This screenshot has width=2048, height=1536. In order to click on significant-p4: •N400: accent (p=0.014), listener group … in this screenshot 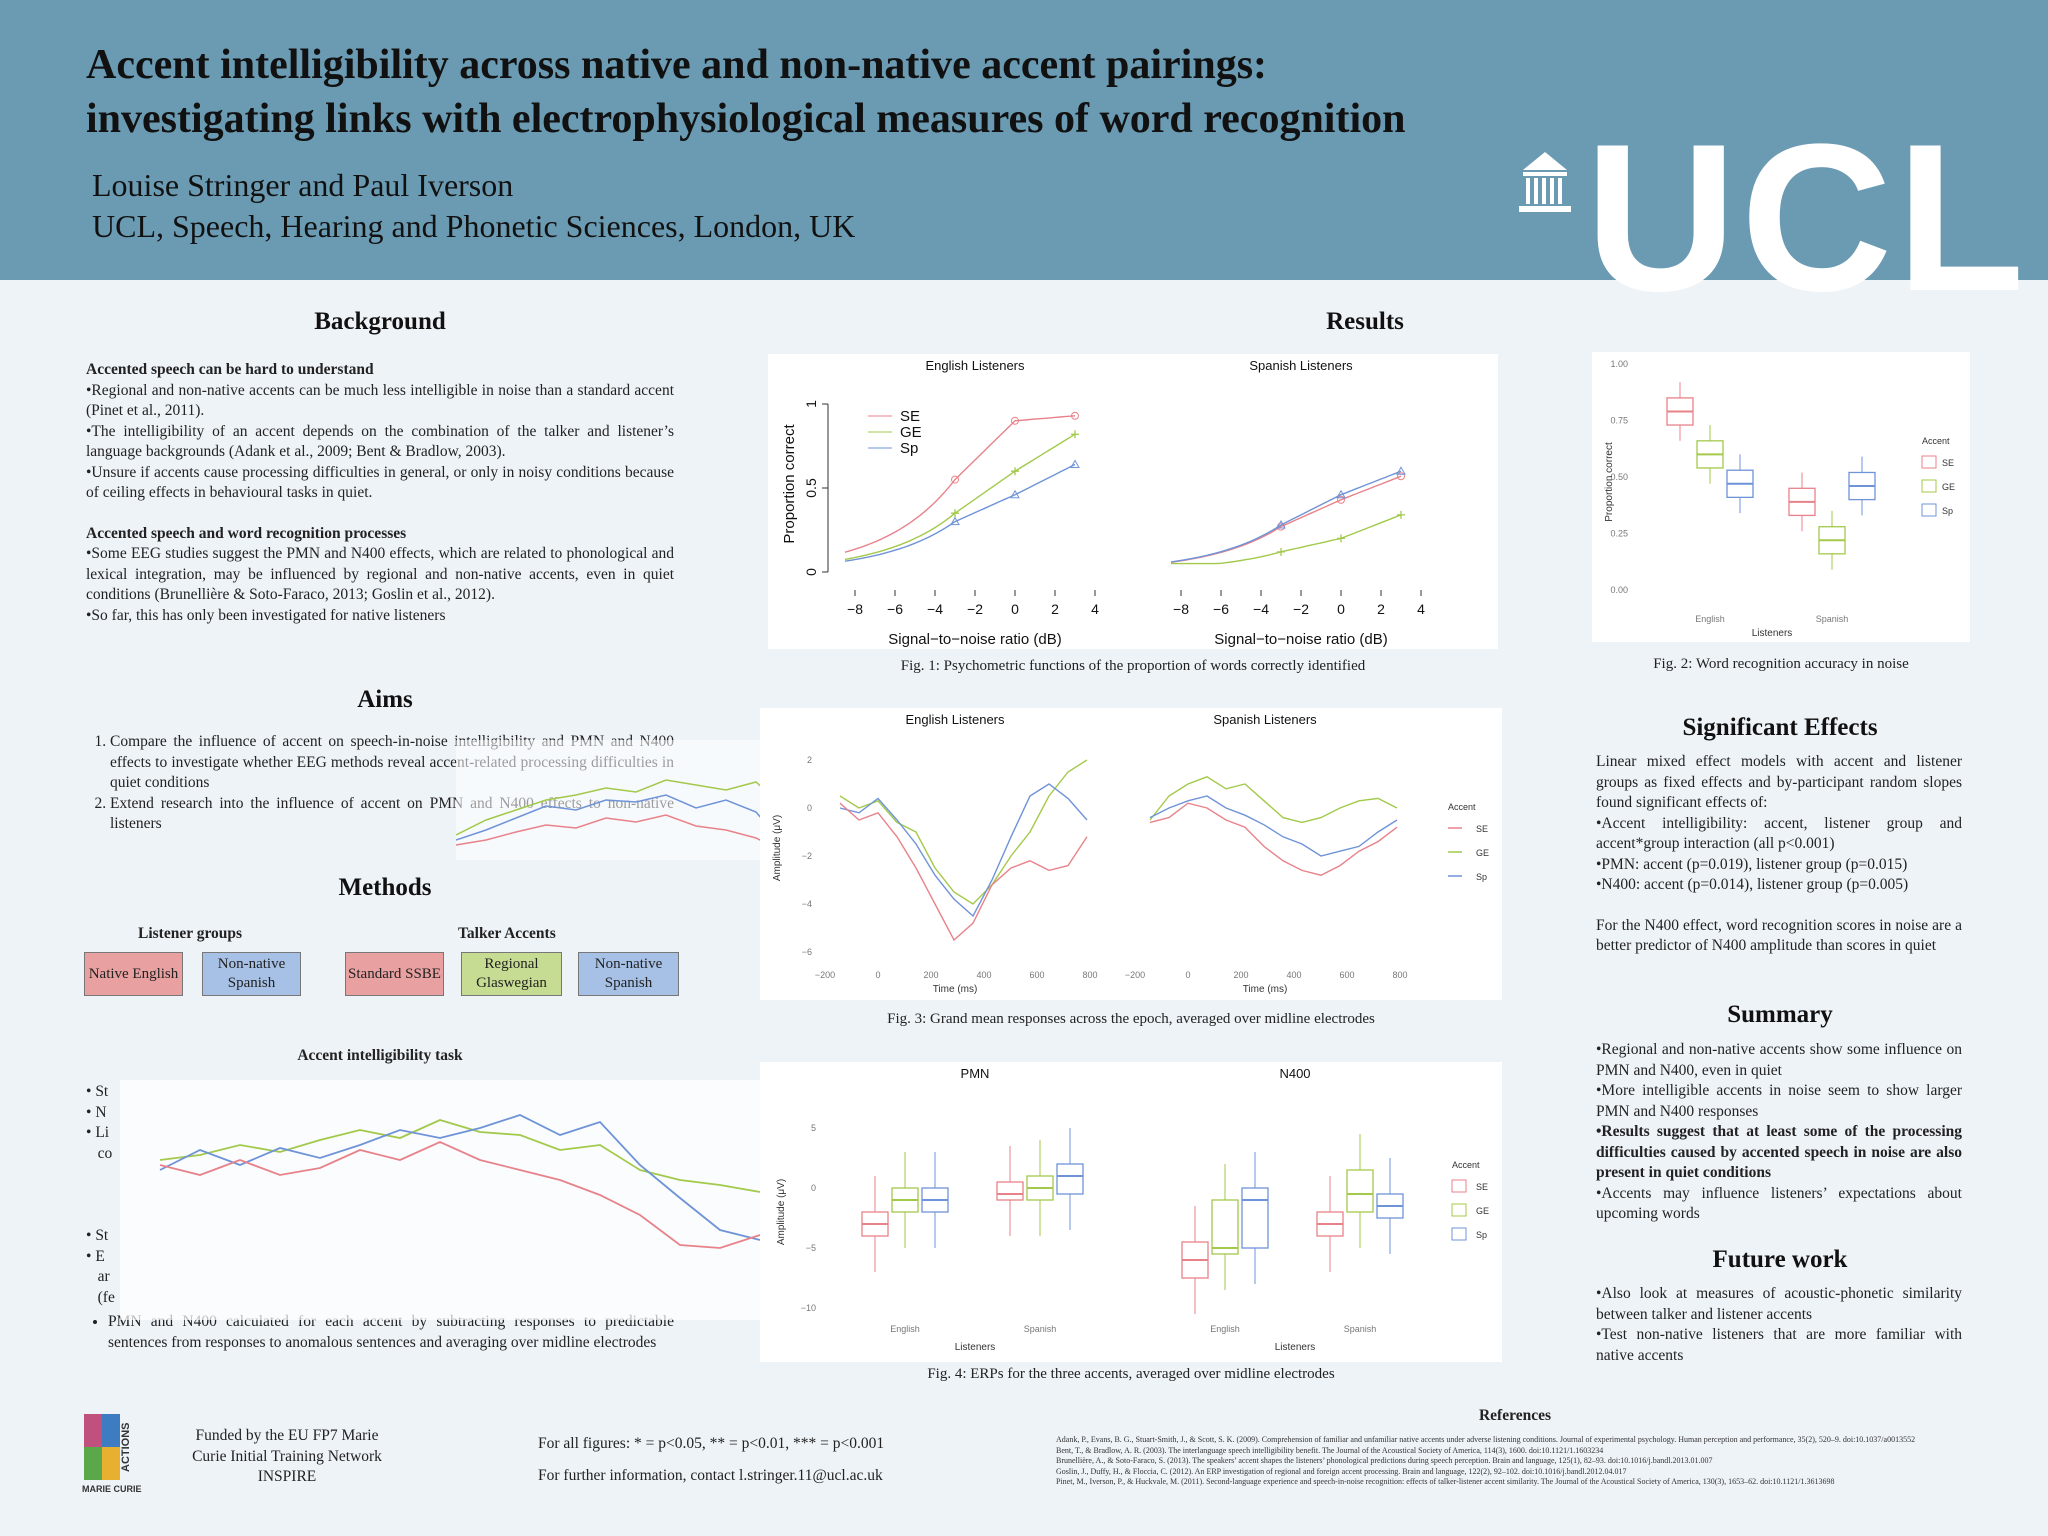, I will do `click(1752, 884)`.